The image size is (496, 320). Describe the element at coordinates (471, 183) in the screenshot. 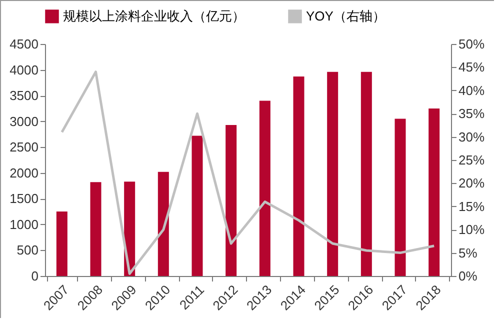

I see `y2-tick-label: 20%` at that location.